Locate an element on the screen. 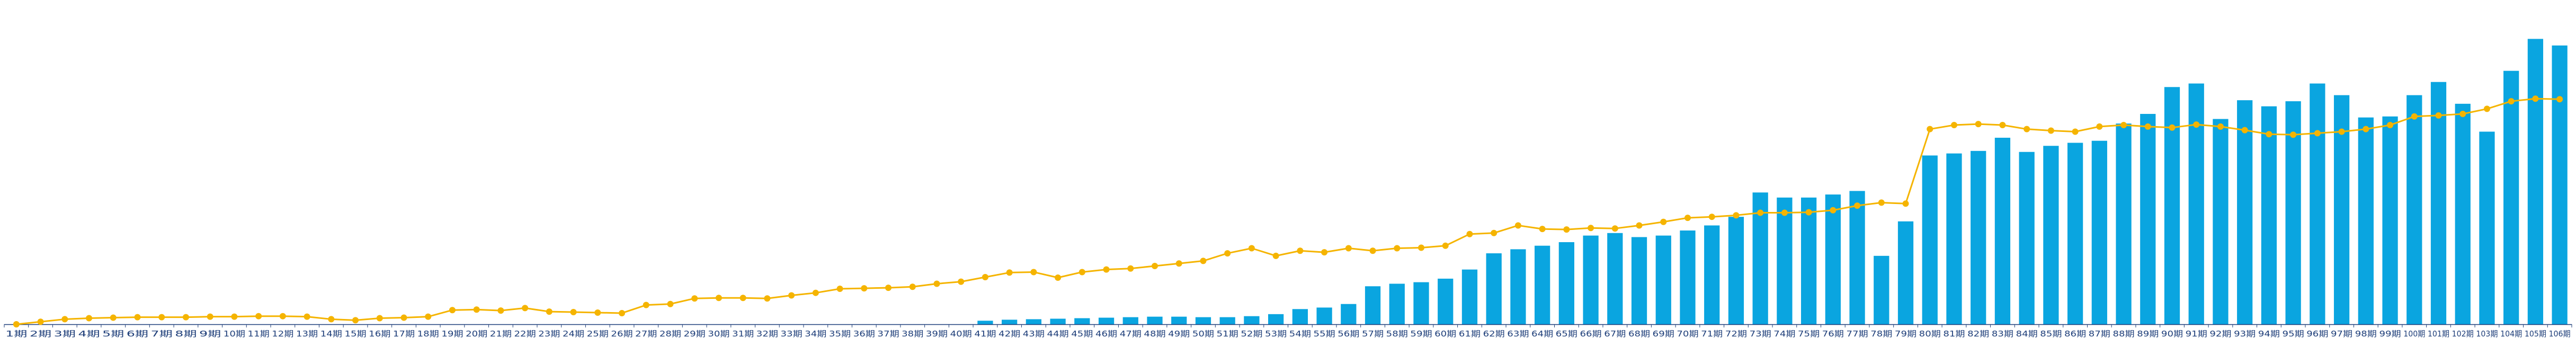 This screenshot has width=2576, height=346. x-tick-label: 6期 is located at coordinates (137, 334).